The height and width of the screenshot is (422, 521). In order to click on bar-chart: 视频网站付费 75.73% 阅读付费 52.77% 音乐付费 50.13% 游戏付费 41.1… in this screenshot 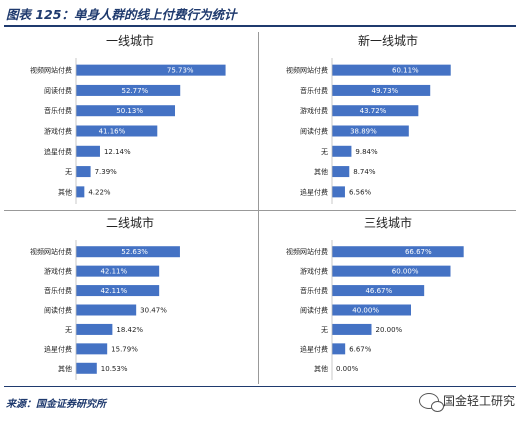, I will do `click(128, 131)`.